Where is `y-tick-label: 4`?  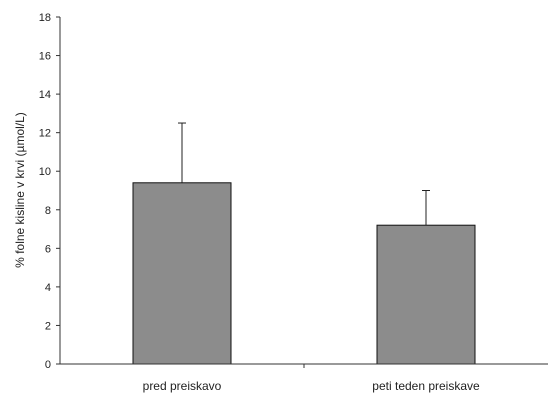 y-tick-label: 4 is located at coordinates (48, 288).